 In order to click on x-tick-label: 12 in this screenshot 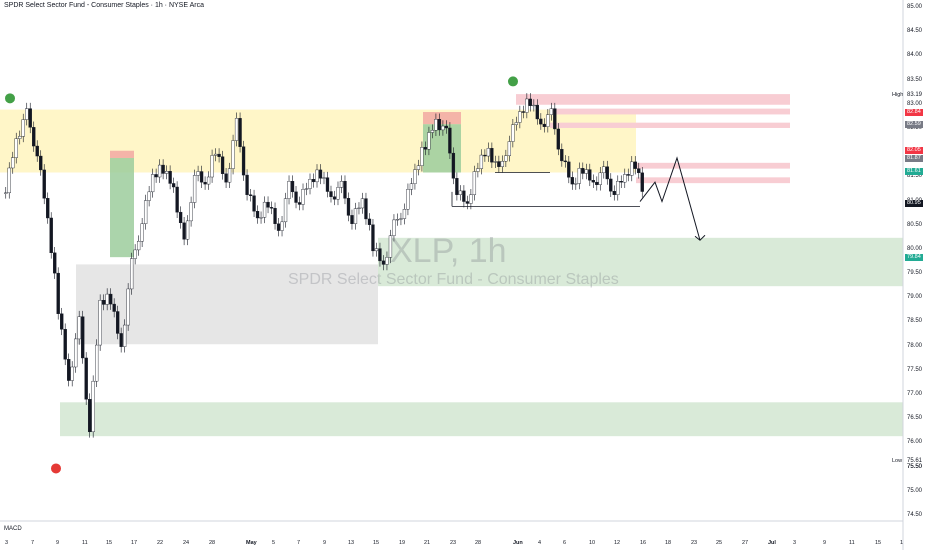, I will do `click(617, 543)`.